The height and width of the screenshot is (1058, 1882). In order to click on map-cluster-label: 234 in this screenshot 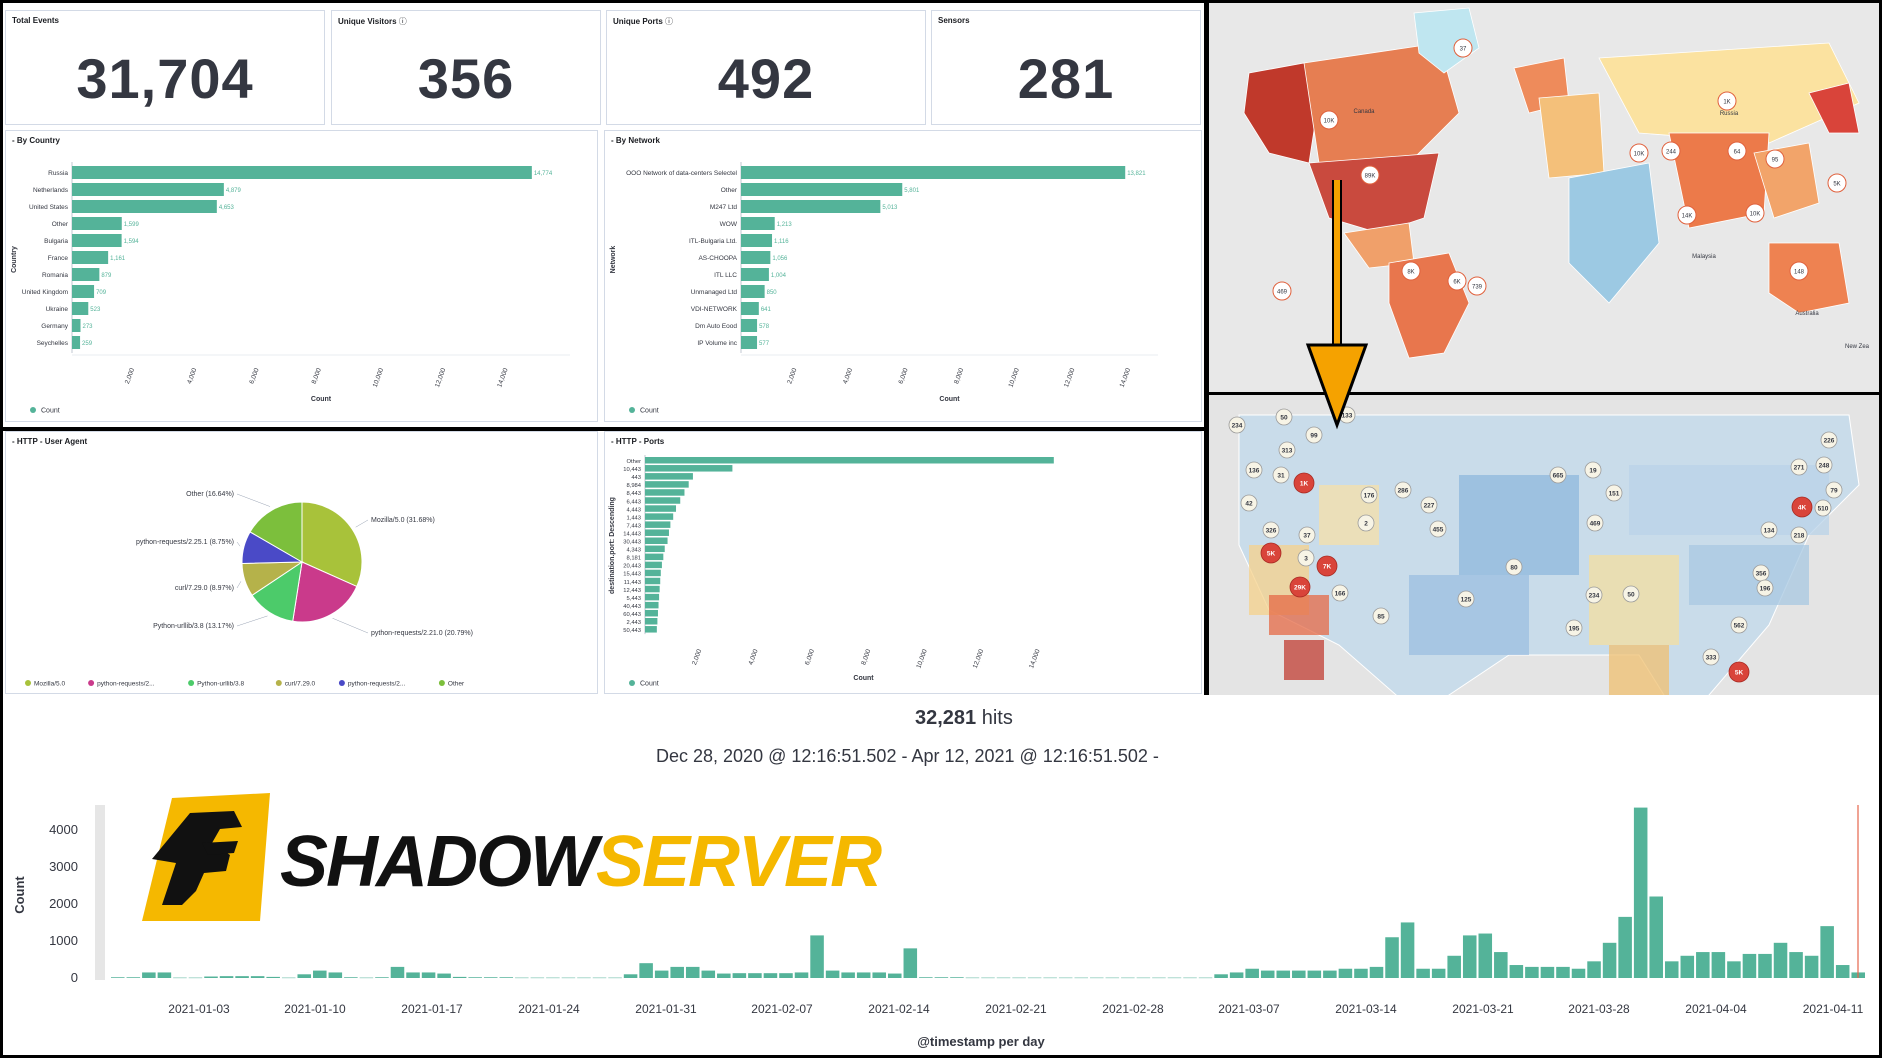, I will do `click(1237, 426)`.